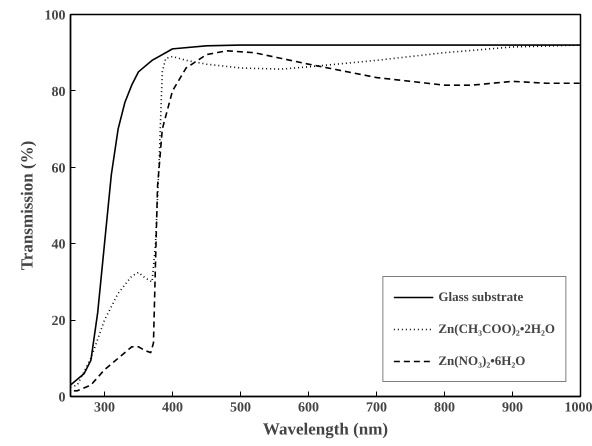 This screenshot has width=592, height=446. I want to click on legend-label: Glass substrate, so click(481, 297).